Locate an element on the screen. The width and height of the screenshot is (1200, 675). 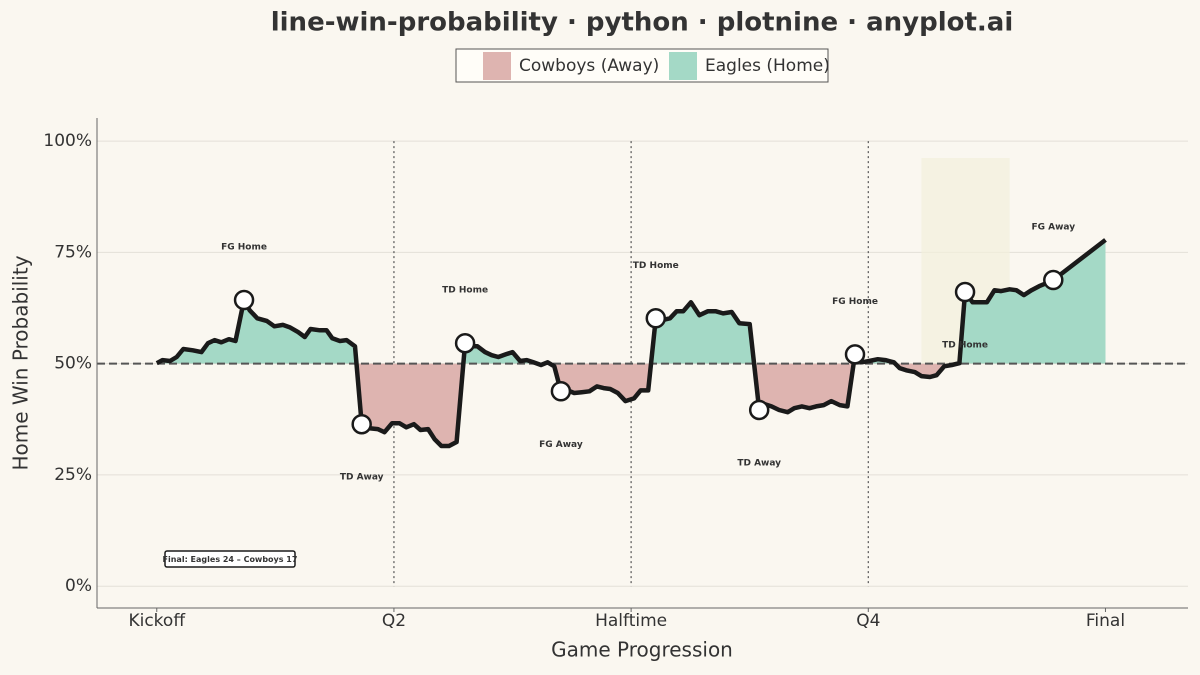
final-note: Final: Eagles 24 – Cowboys 17 is located at coordinates (230, 559).